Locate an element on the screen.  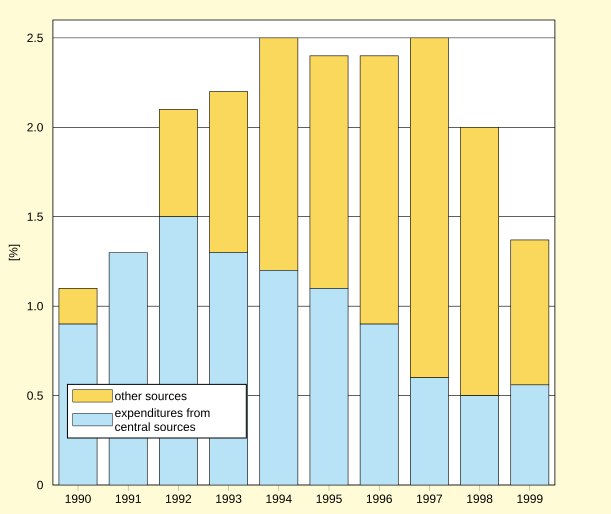
legend-label: other sources is located at coordinates (151, 395).